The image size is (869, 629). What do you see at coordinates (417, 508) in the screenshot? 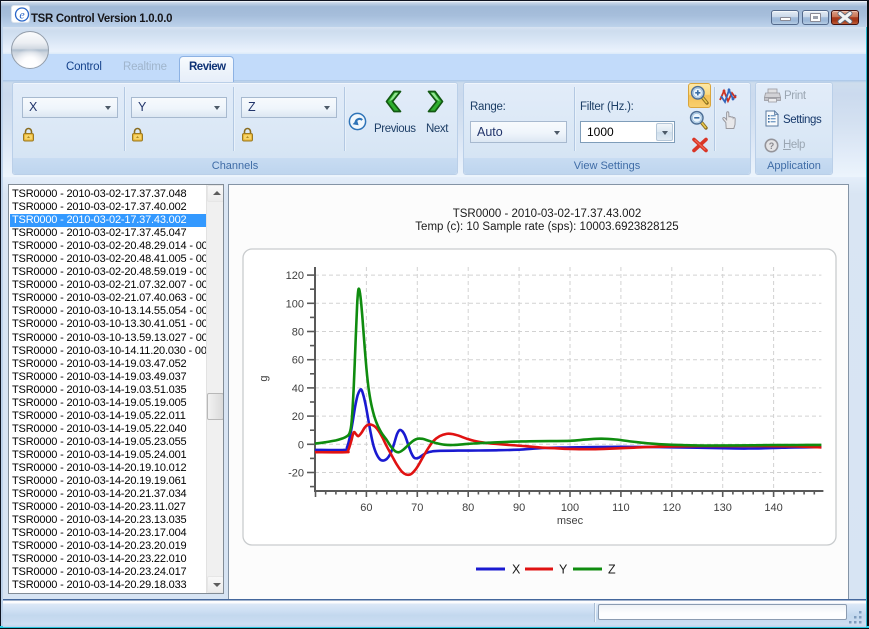
I see `svg-text: 70` at bounding box center [417, 508].